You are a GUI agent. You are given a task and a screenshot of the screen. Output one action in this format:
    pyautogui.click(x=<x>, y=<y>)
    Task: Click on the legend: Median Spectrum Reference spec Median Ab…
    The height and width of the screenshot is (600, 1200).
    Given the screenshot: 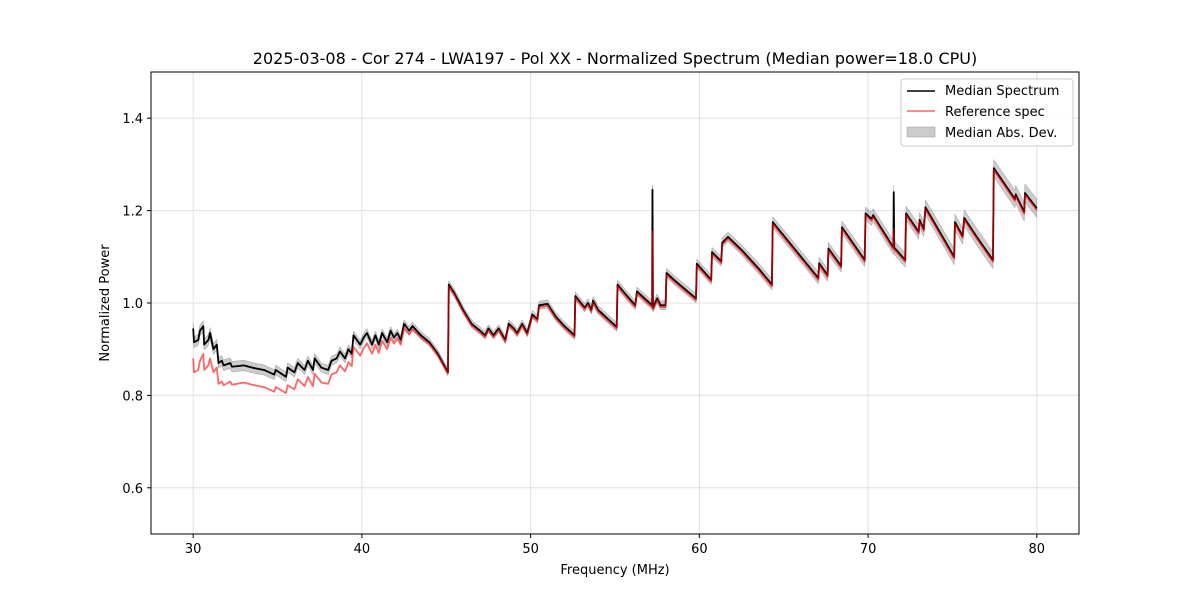 What is the action you would take?
    pyautogui.click(x=987, y=112)
    